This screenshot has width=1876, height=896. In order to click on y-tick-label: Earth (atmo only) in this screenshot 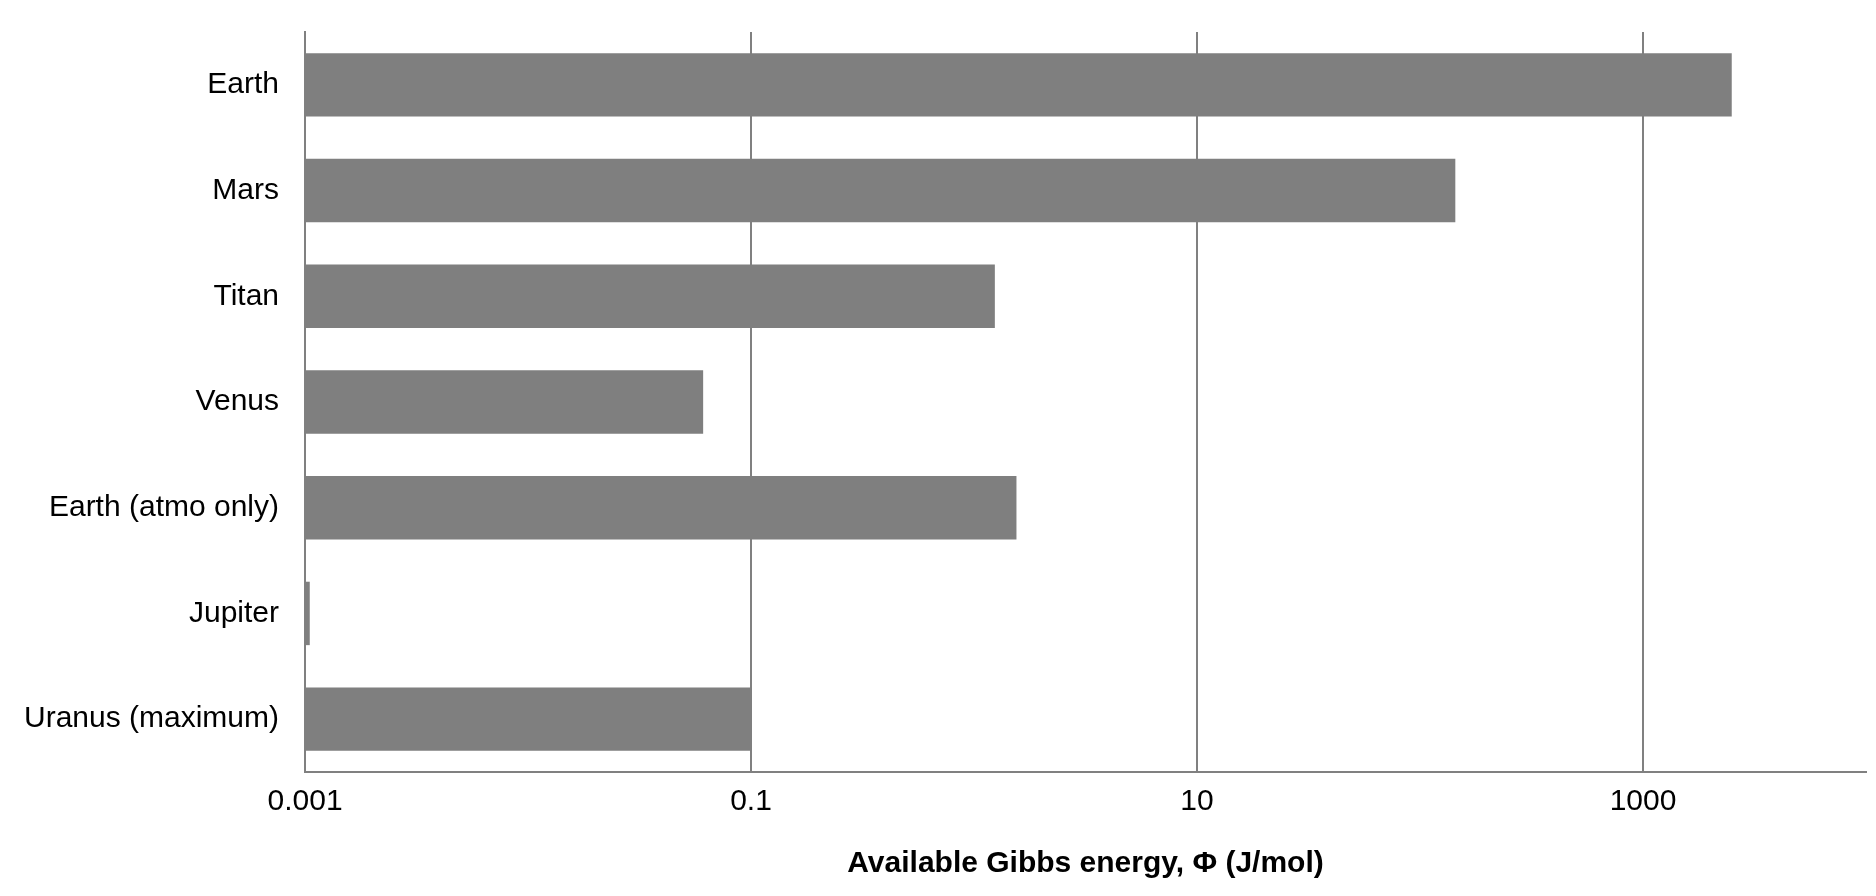, I will do `click(164, 505)`.